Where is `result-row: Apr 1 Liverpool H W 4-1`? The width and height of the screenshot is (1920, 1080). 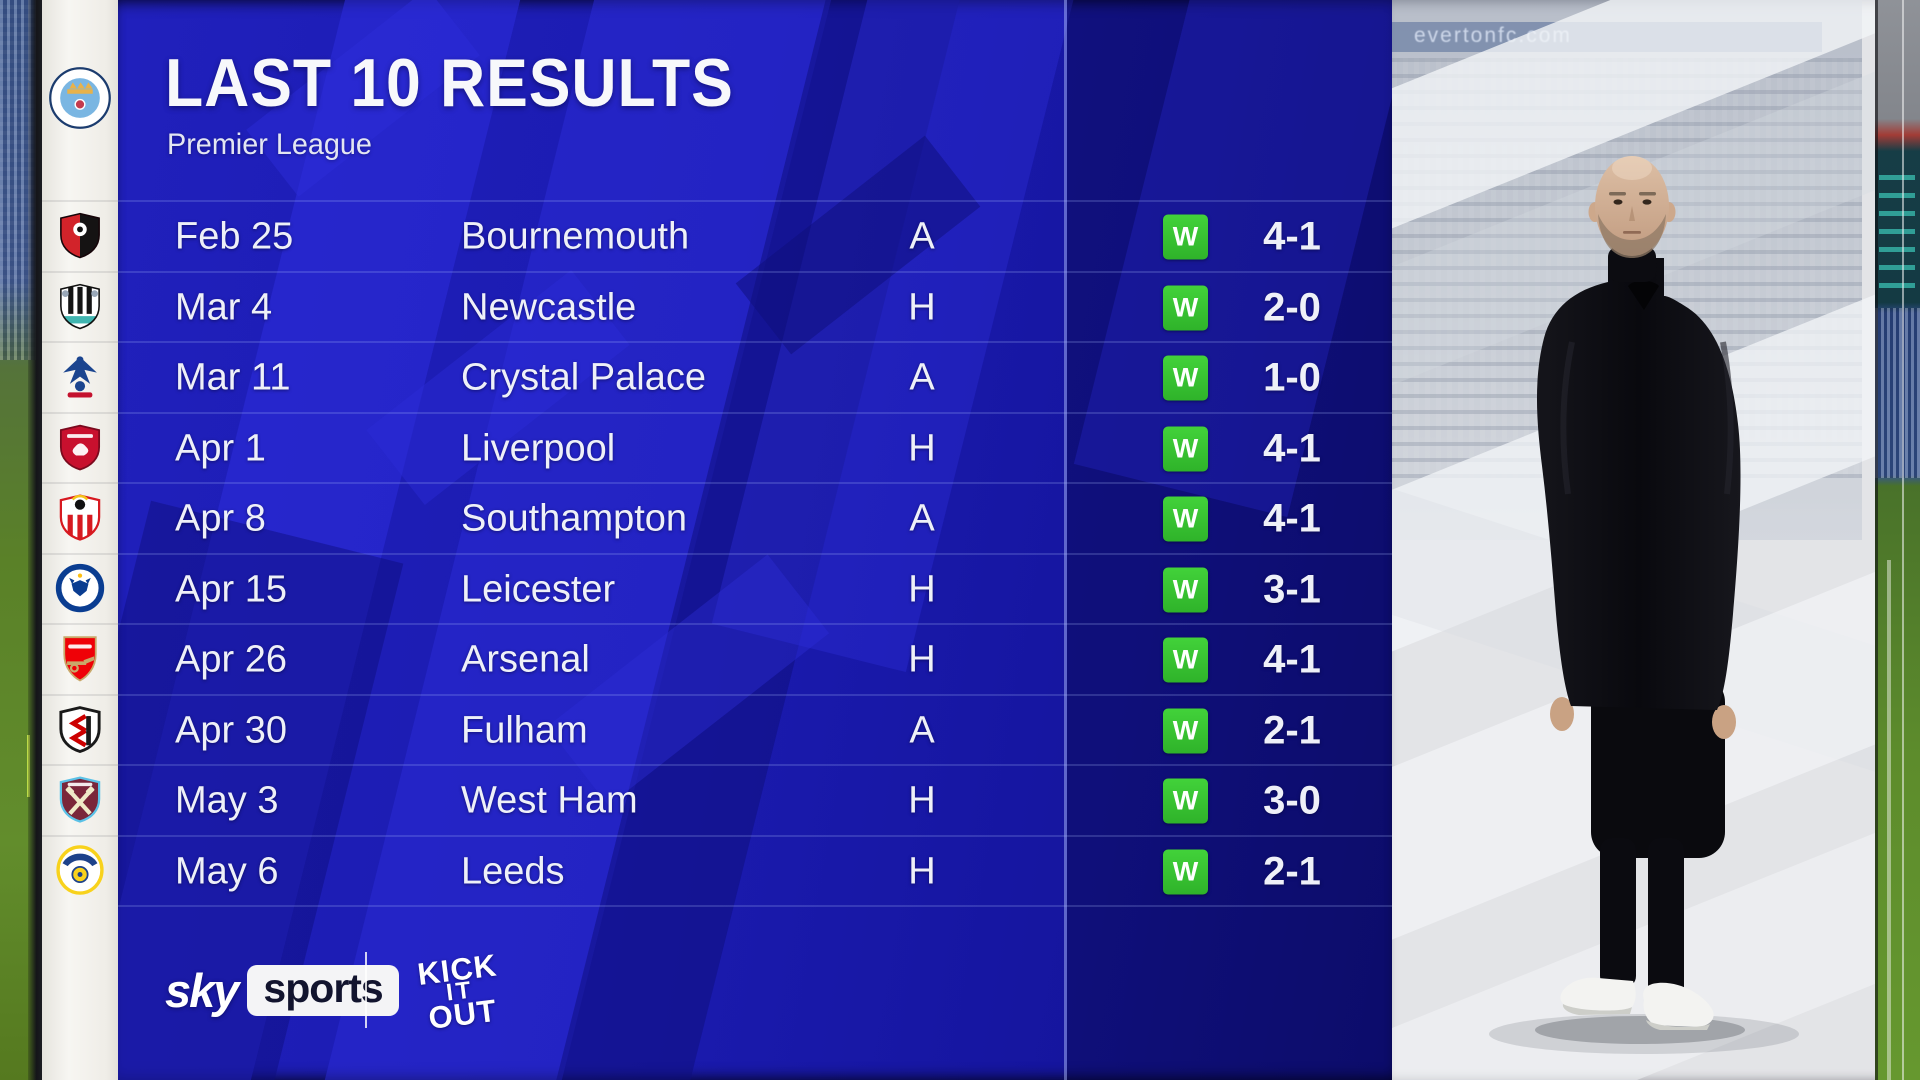 result-row: Apr 1 Liverpool H W 4-1 is located at coordinates (755, 447).